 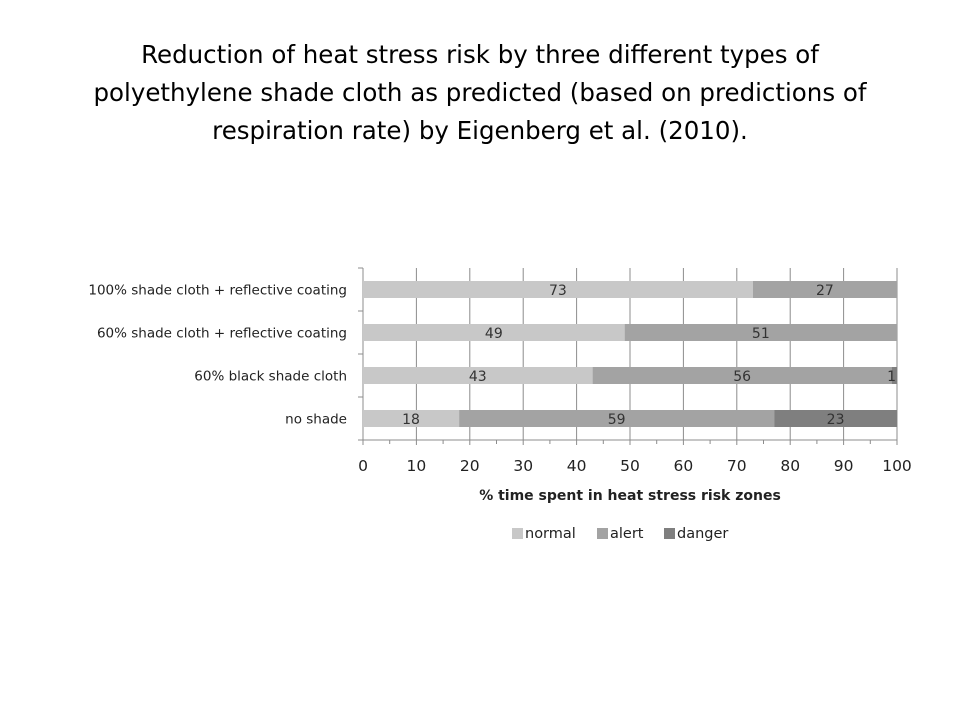 I want to click on data-label-danger-2: 1, so click(x=891, y=377).